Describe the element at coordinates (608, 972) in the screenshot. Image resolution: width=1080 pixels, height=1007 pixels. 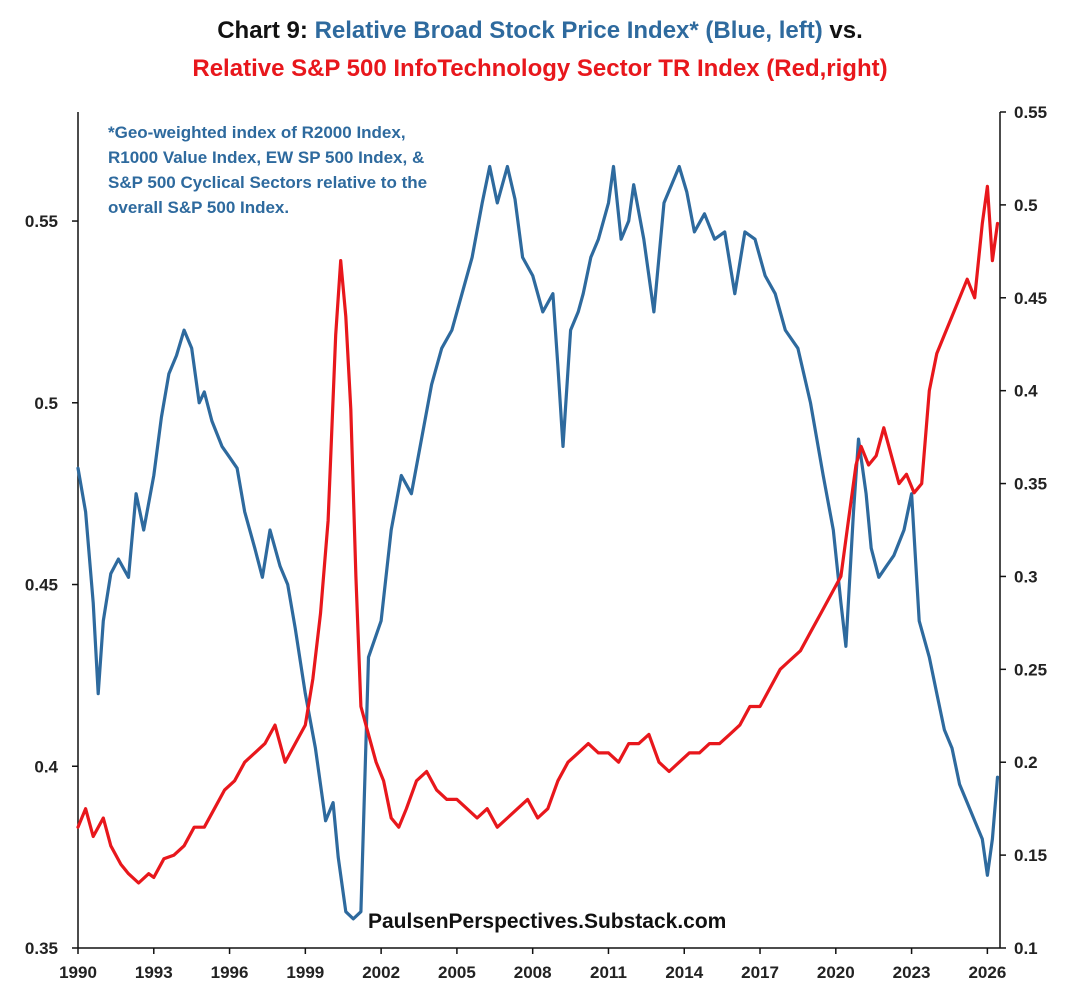
I see `x-tick-label: 2011` at that location.